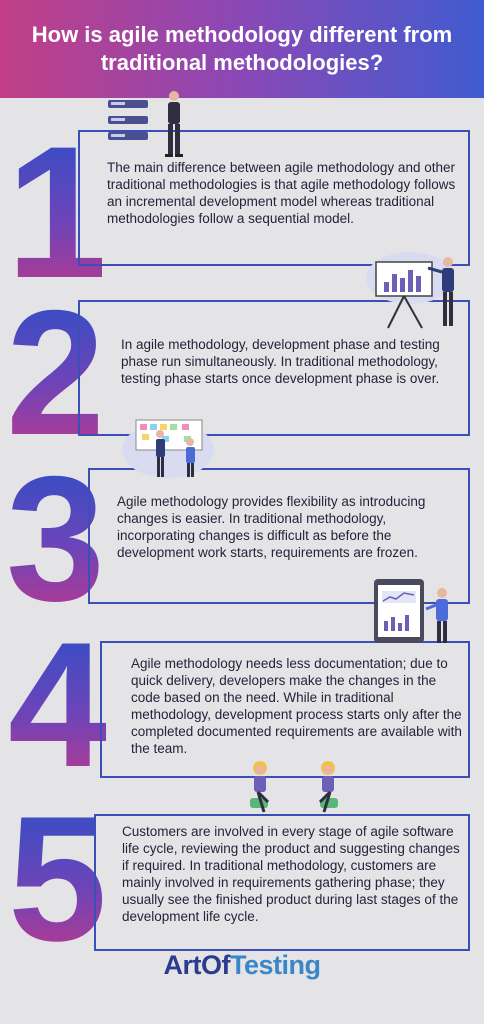 This screenshot has width=484, height=1024. What do you see at coordinates (58, 212) in the screenshot?
I see `point-number-1: 1` at bounding box center [58, 212].